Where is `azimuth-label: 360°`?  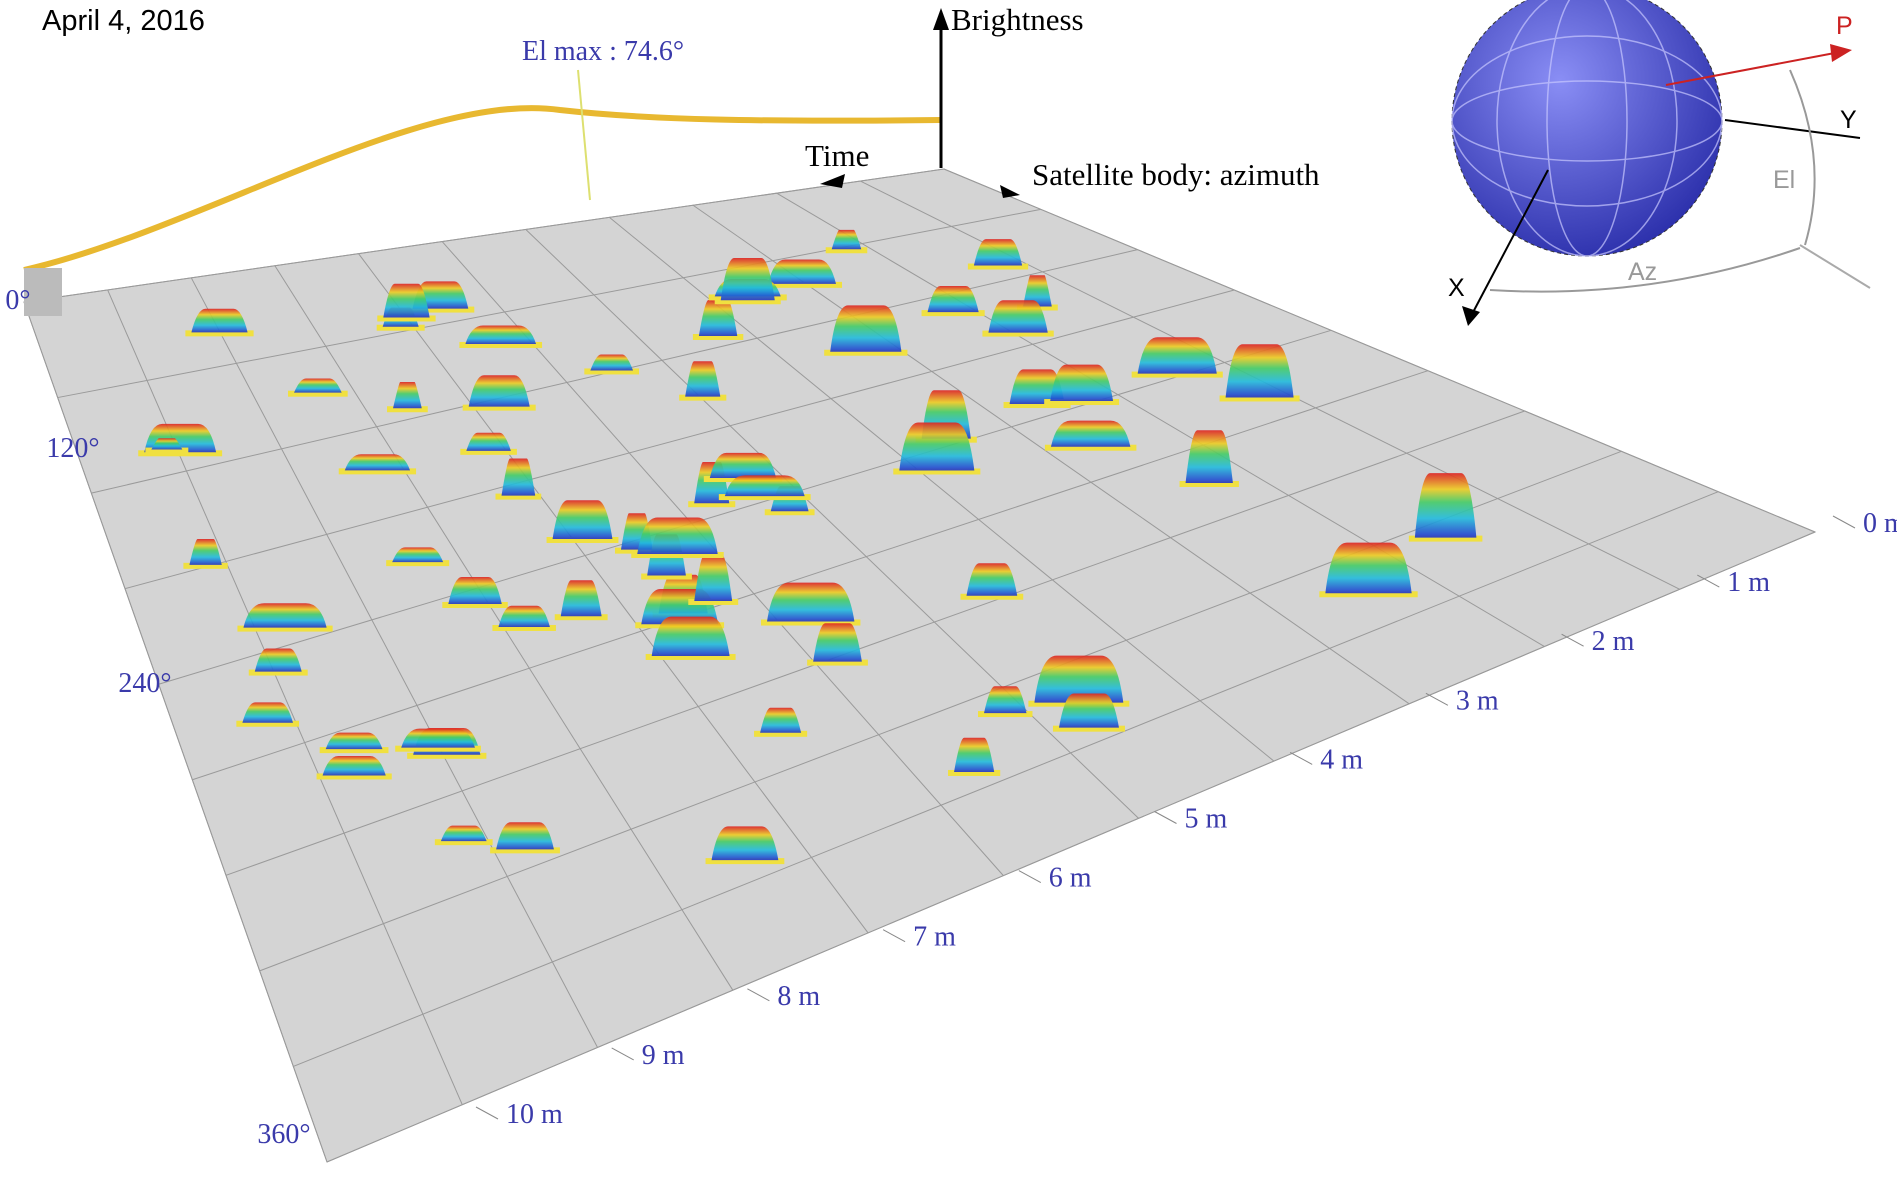
azimuth-label: 360° is located at coordinates (283, 1134).